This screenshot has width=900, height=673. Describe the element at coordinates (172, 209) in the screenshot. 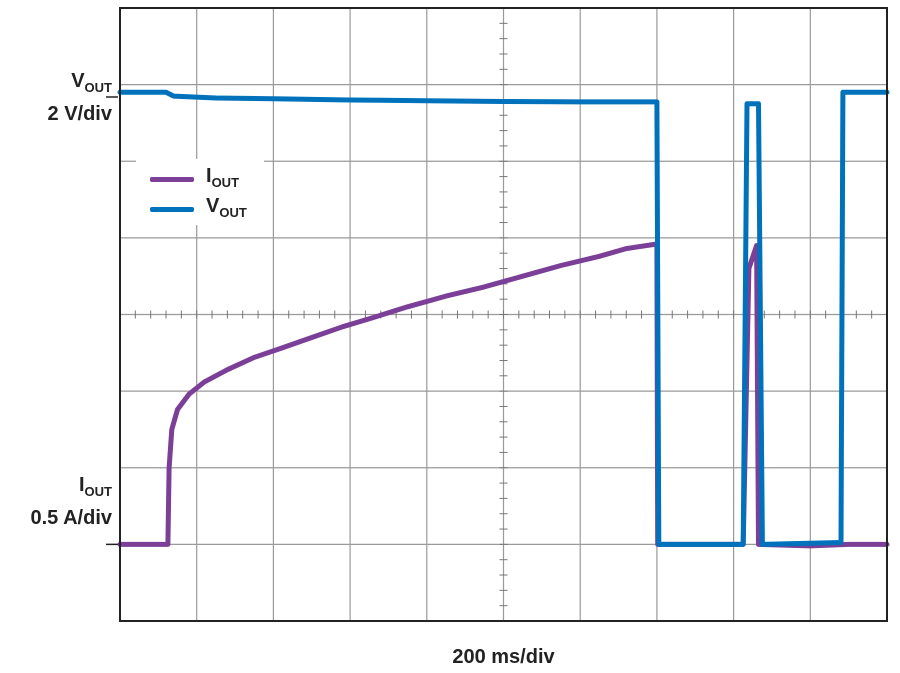

I see `legend-swatch-vout` at that location.